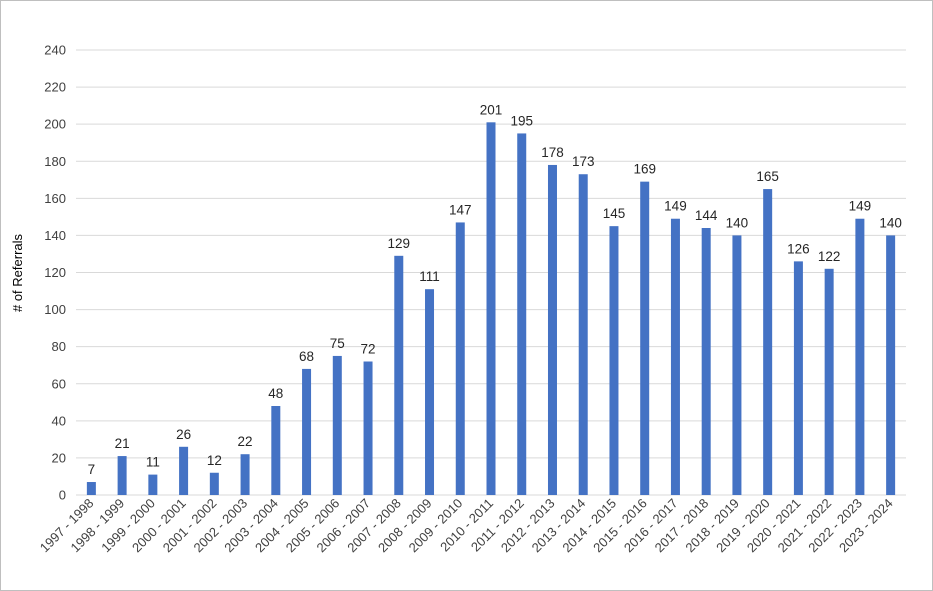 This screenshot has width=933, height=591. I want to click on data-label: 48, so click(275, 393).